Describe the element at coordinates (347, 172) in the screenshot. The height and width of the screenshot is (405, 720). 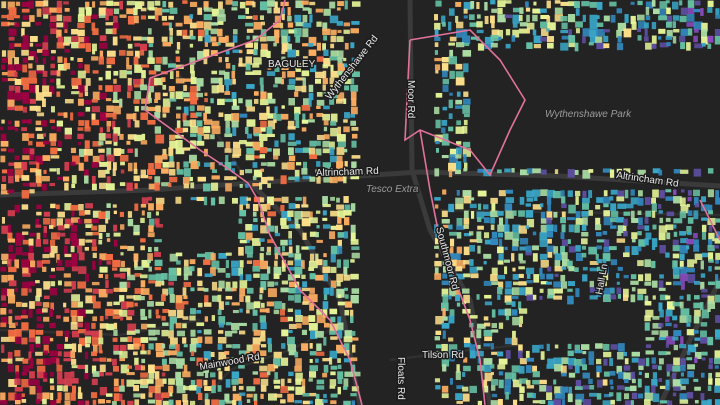
I see `road-label: Altrincham Rd` at that location.